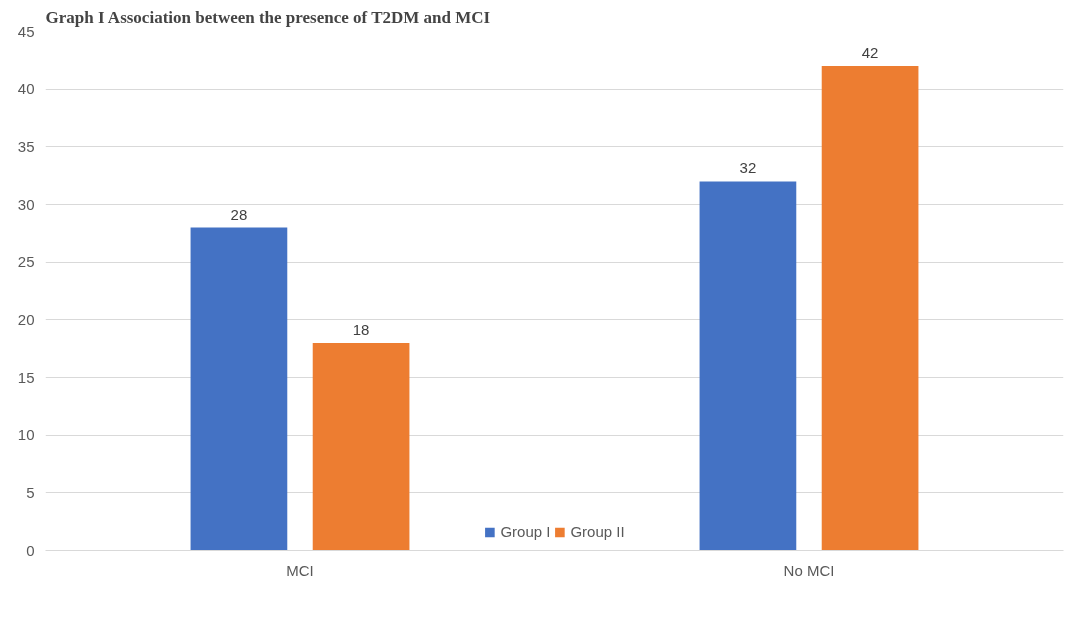  Describe the element at coordinates (597, 531) in the screenshot. I see `legend-label: Group II` at that location.